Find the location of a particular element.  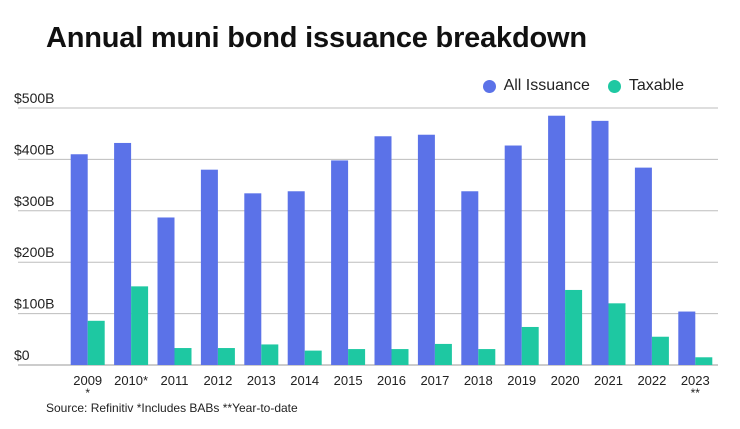

y-tick-label: $400B is located at coordinates (34, 149).